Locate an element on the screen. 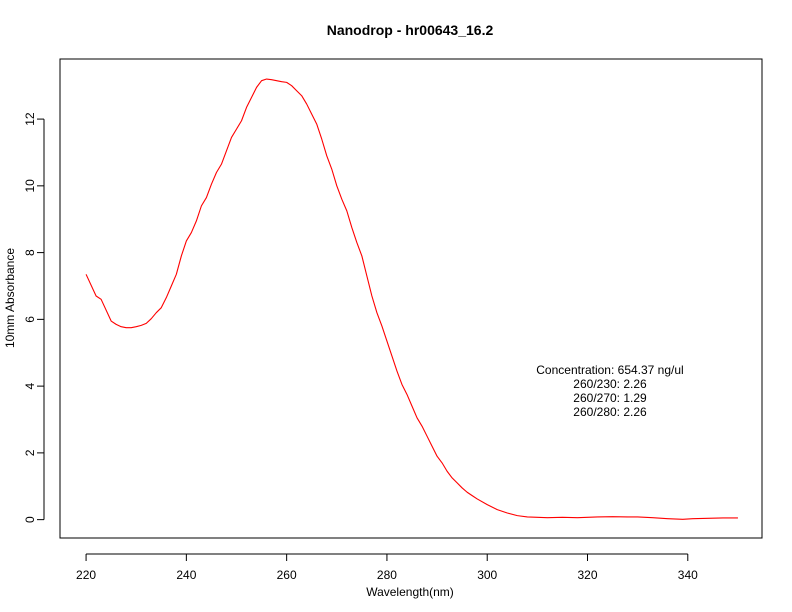  x-tick-label: 320 is located at coordinates (587, 575).